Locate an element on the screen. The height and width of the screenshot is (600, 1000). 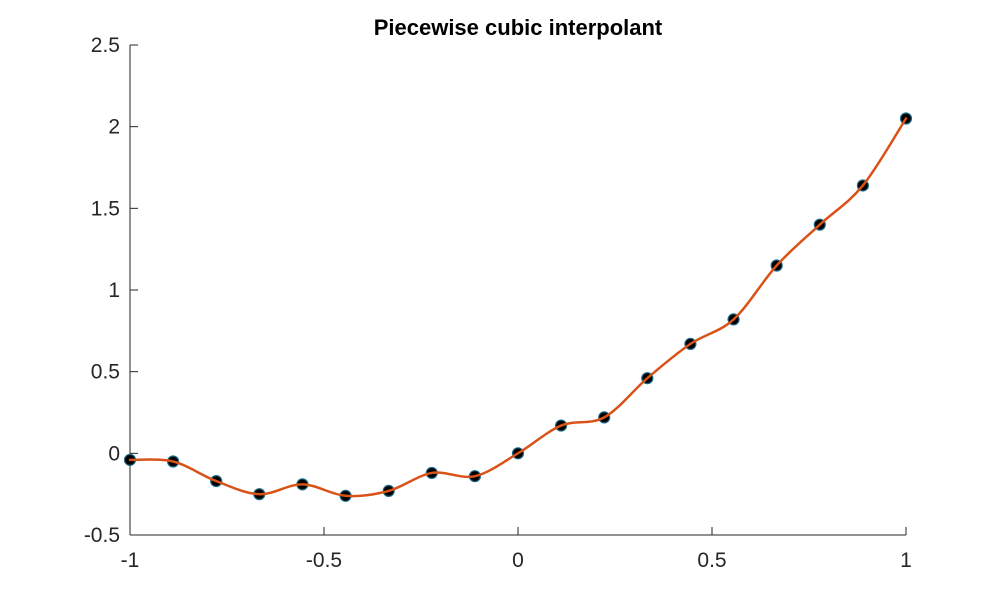
y-tick-label: 0 is located at coordinates (114, 453).